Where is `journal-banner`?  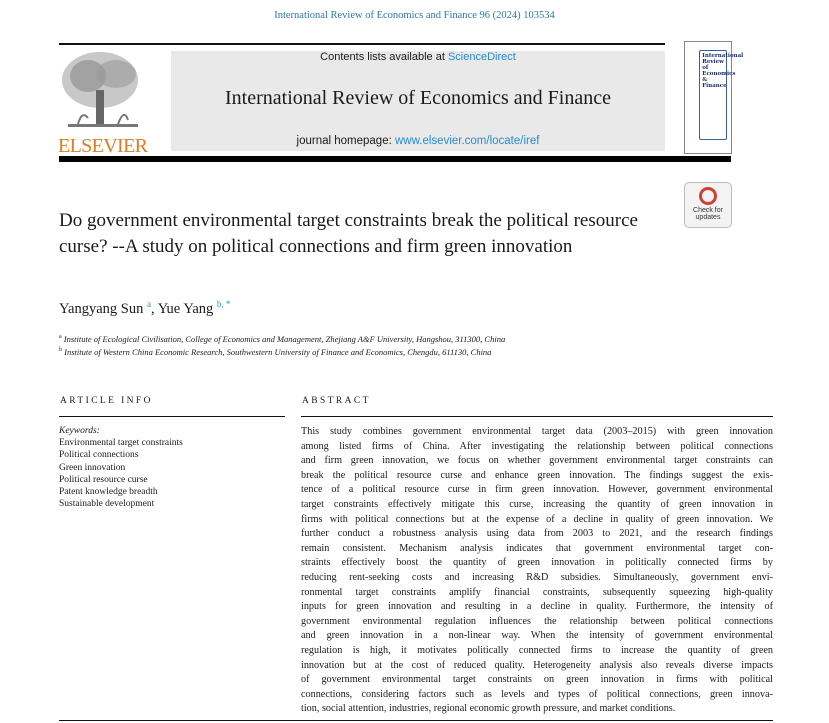 journal-banner is located at coordinates (418, 101).